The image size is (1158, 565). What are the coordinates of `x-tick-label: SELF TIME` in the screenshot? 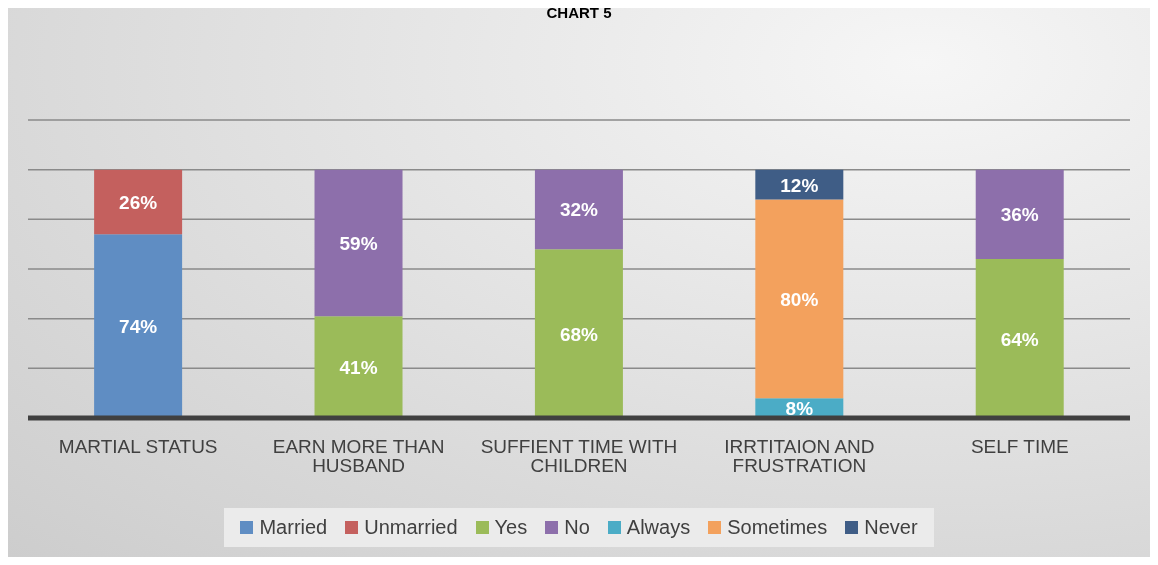 It's located at (1019, 447).